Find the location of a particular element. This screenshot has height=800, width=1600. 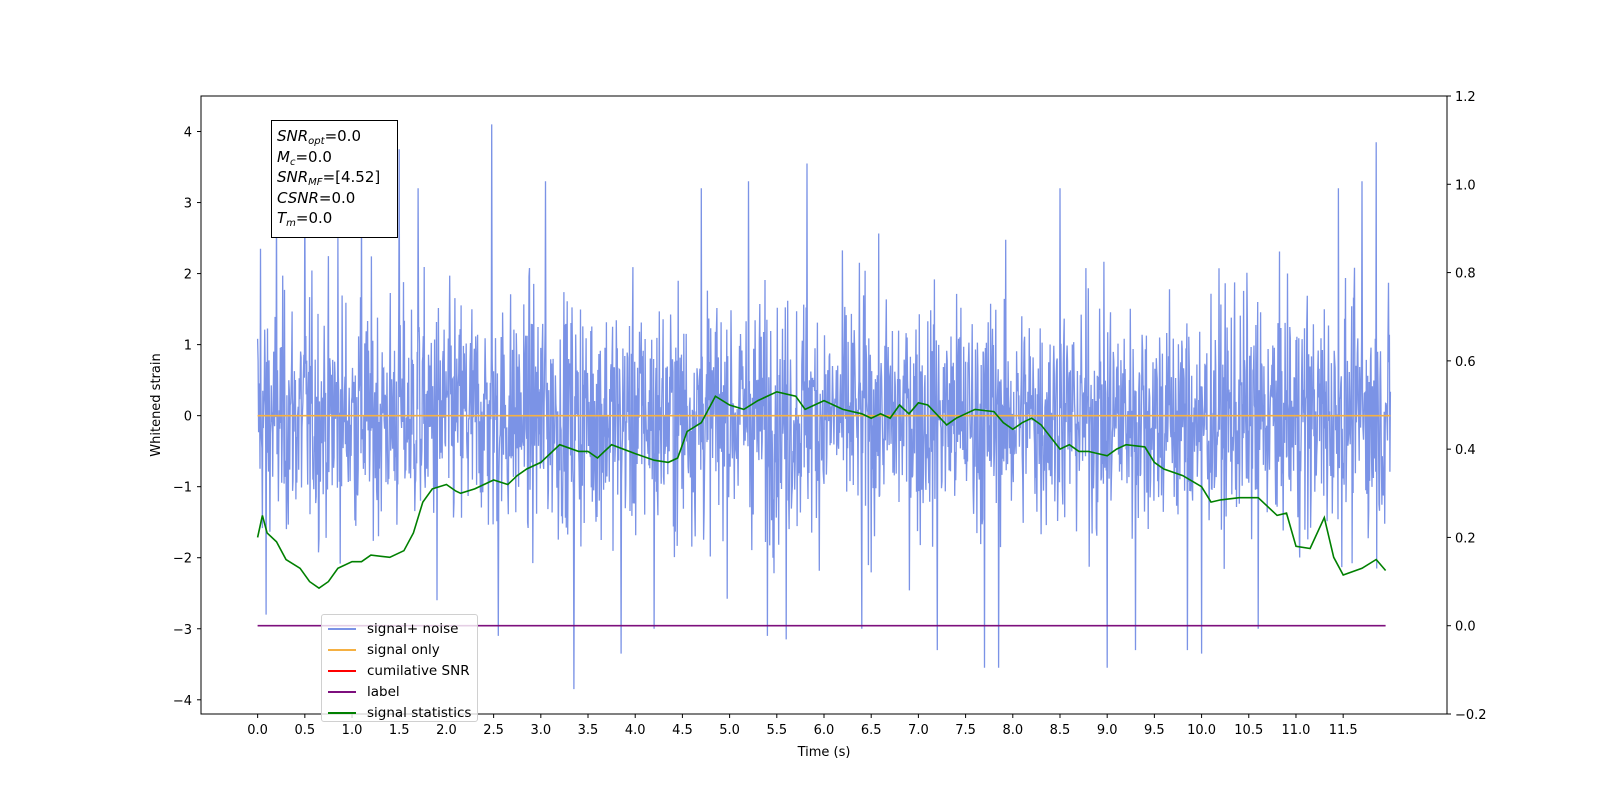

x-tick-label: 4.5 is located at coordinates (682, 730).